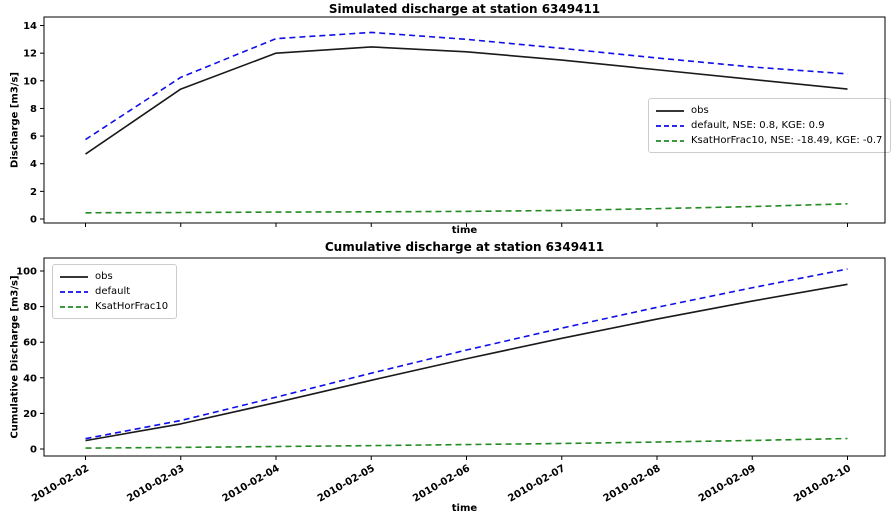  I want to click on x-tick-label: 2010-02-09, so click(727, 484).